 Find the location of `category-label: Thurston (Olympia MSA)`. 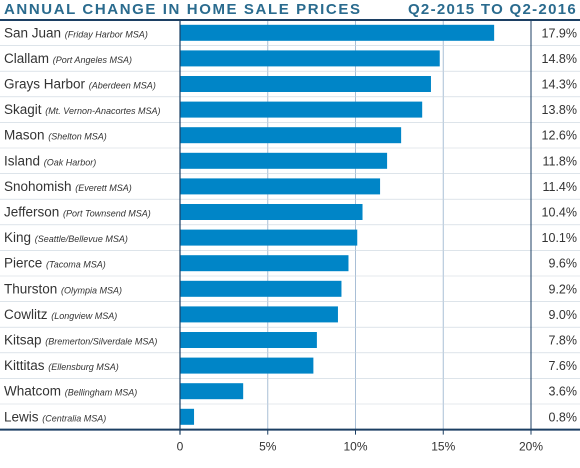

category-label: Thurston (Olympia MSA) is located at coordinates (63, 288).